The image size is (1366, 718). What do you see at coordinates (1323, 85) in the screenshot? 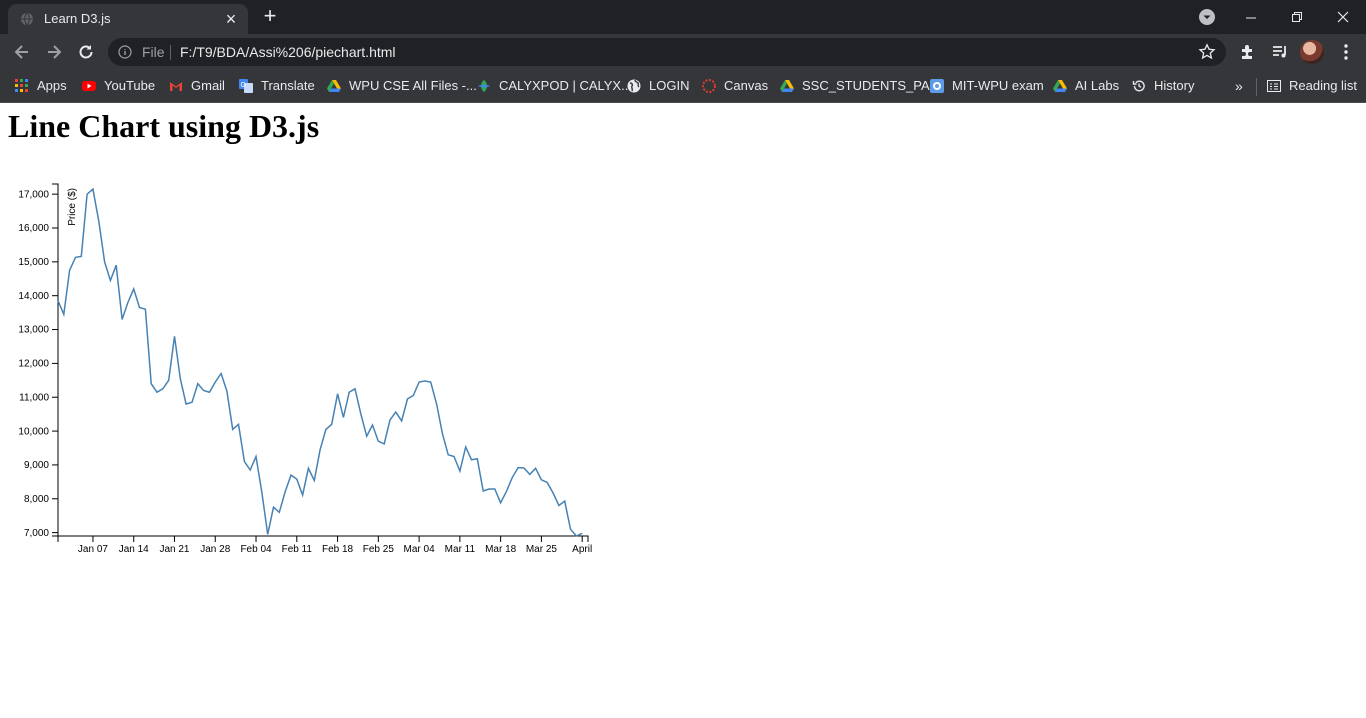
I see `reading-list-label: Reading list` at bounding box center [1323, 85].